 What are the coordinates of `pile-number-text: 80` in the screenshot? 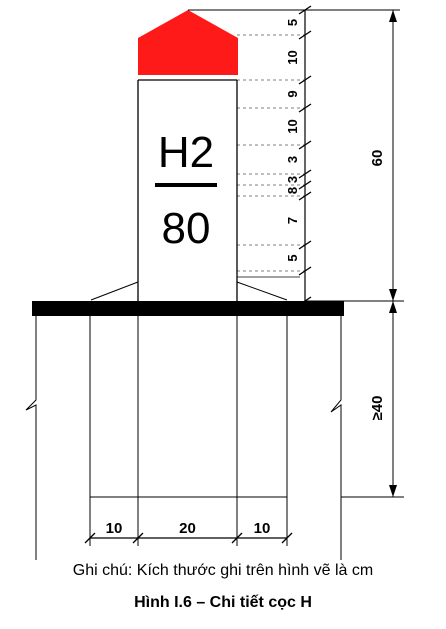 It's located at (186, 228).